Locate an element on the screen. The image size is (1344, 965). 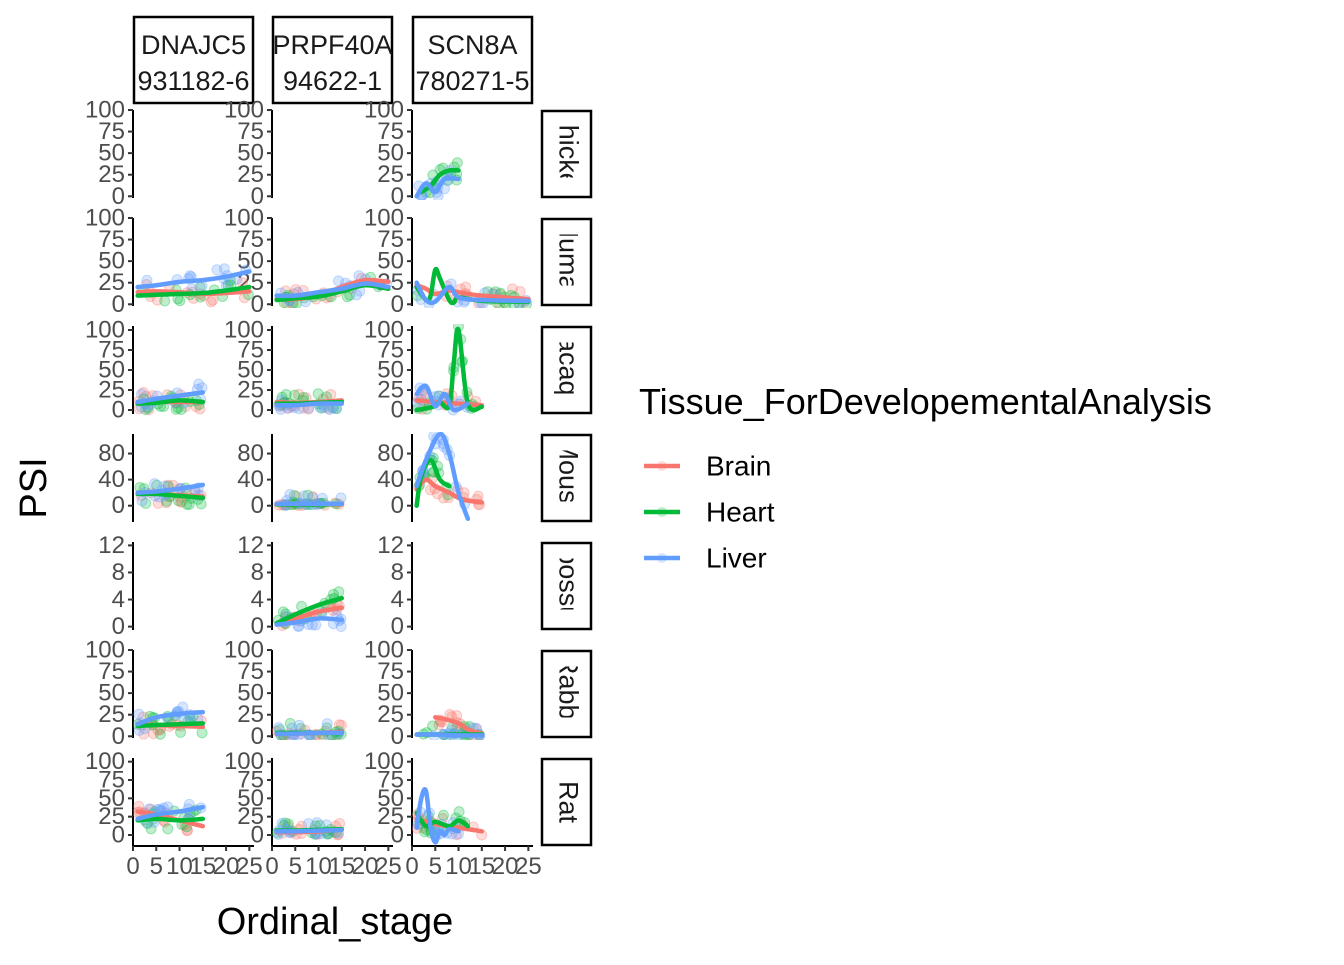
column-strip-label: SCN8A is located at coordinates (472, 45).